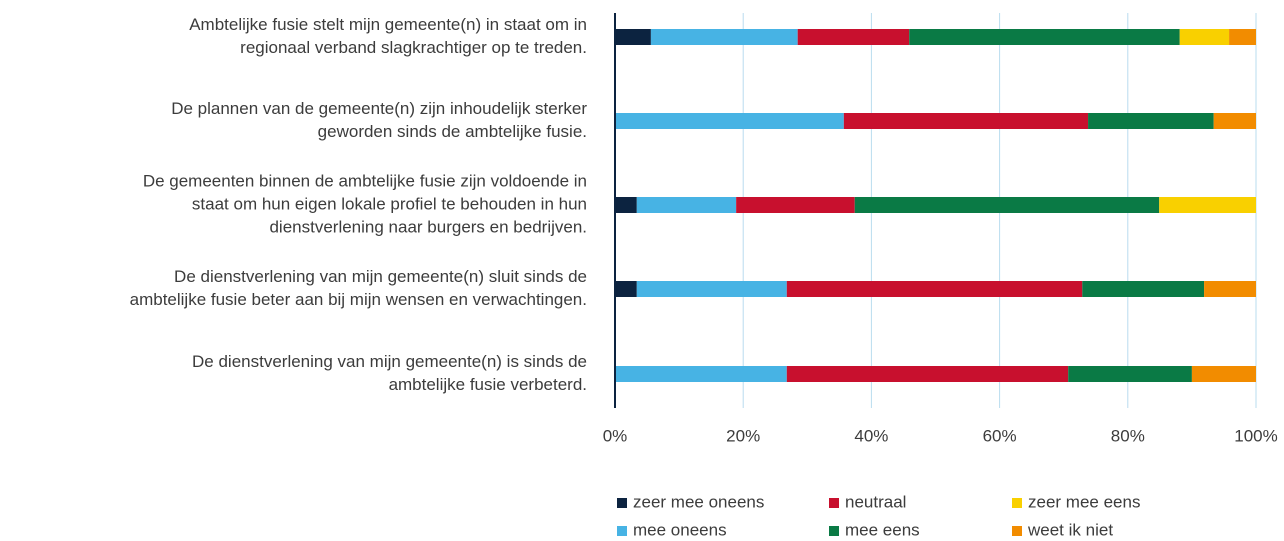  What do you see at coordinates (452, 131) in the screenshot?
I see `category-label: geworden sinds de ambtelijke fusie.` at bounding box center [452, 131].